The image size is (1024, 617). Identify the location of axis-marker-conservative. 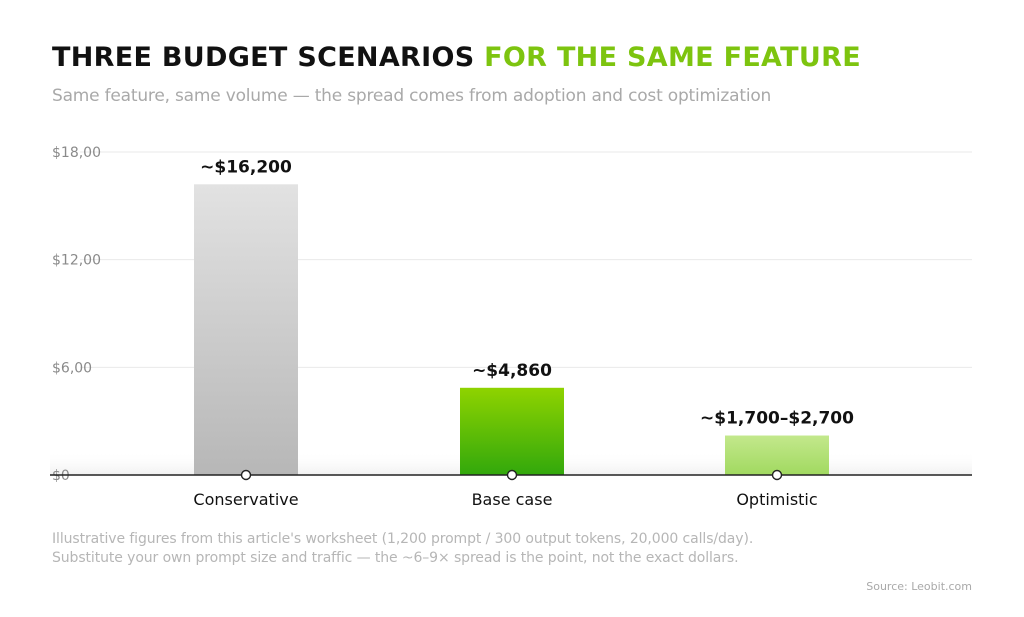
(246, 475).